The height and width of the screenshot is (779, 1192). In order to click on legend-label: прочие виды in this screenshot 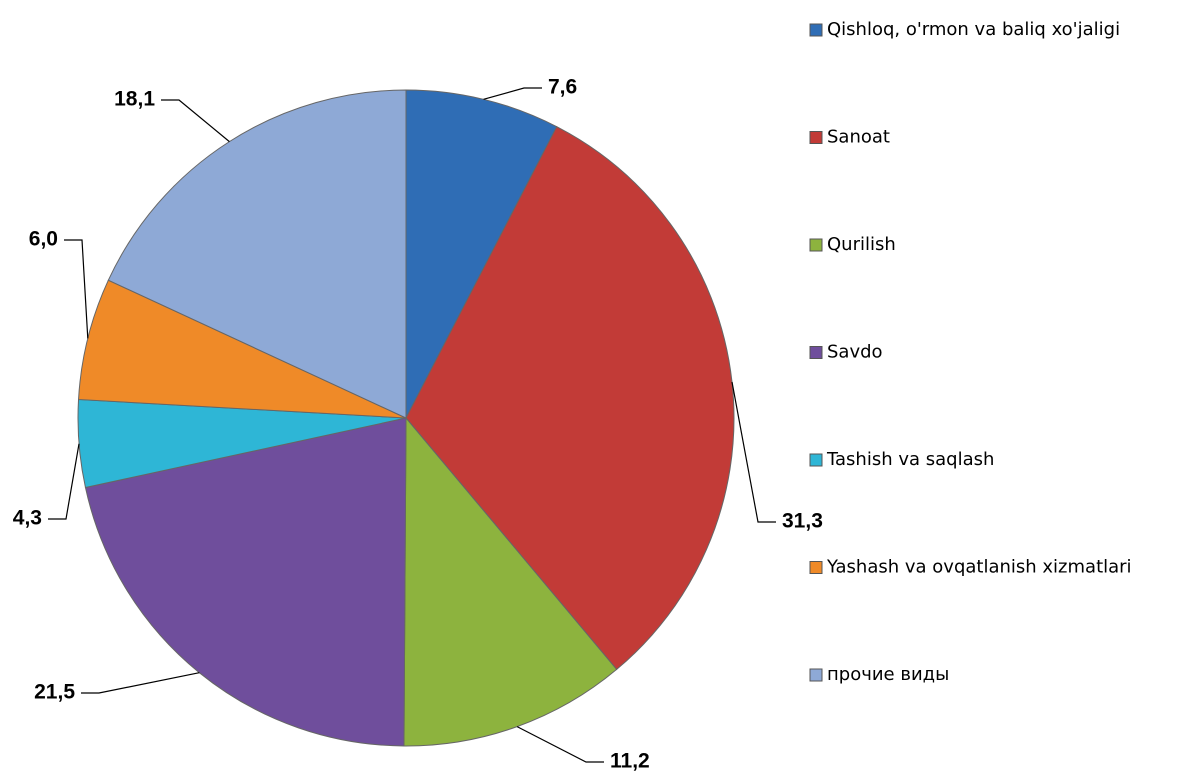, I will do `click(888, 674)`.